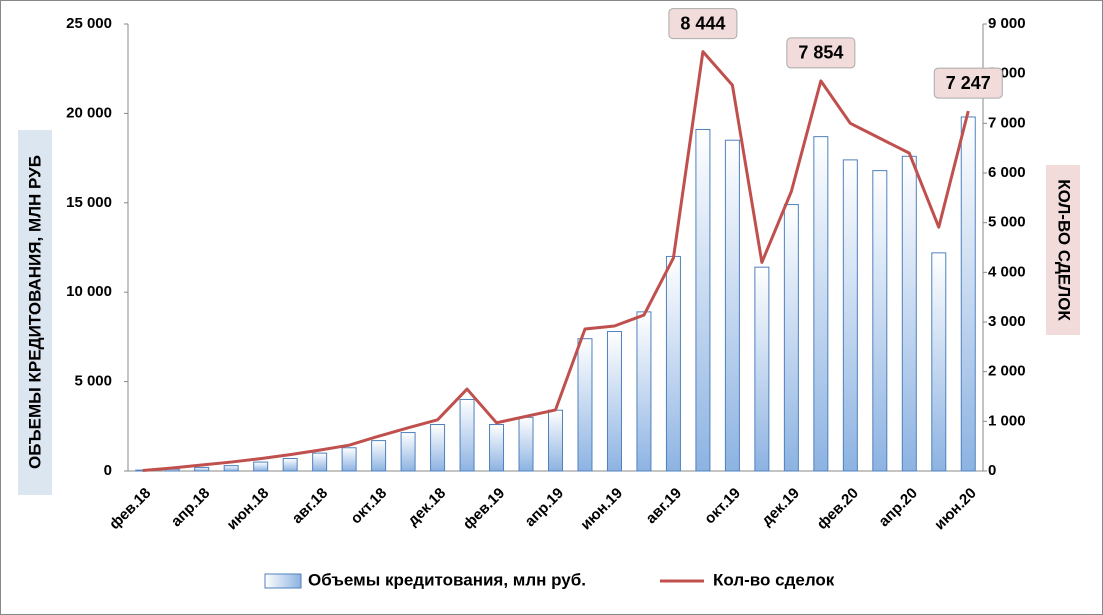 Image resolution: width=1103 pixels, height=615 pixels. What do you see at coordinates (89, 202) in the screenshot?
I see `y-tick-label: 15 000` at bounding box center [89, 202].